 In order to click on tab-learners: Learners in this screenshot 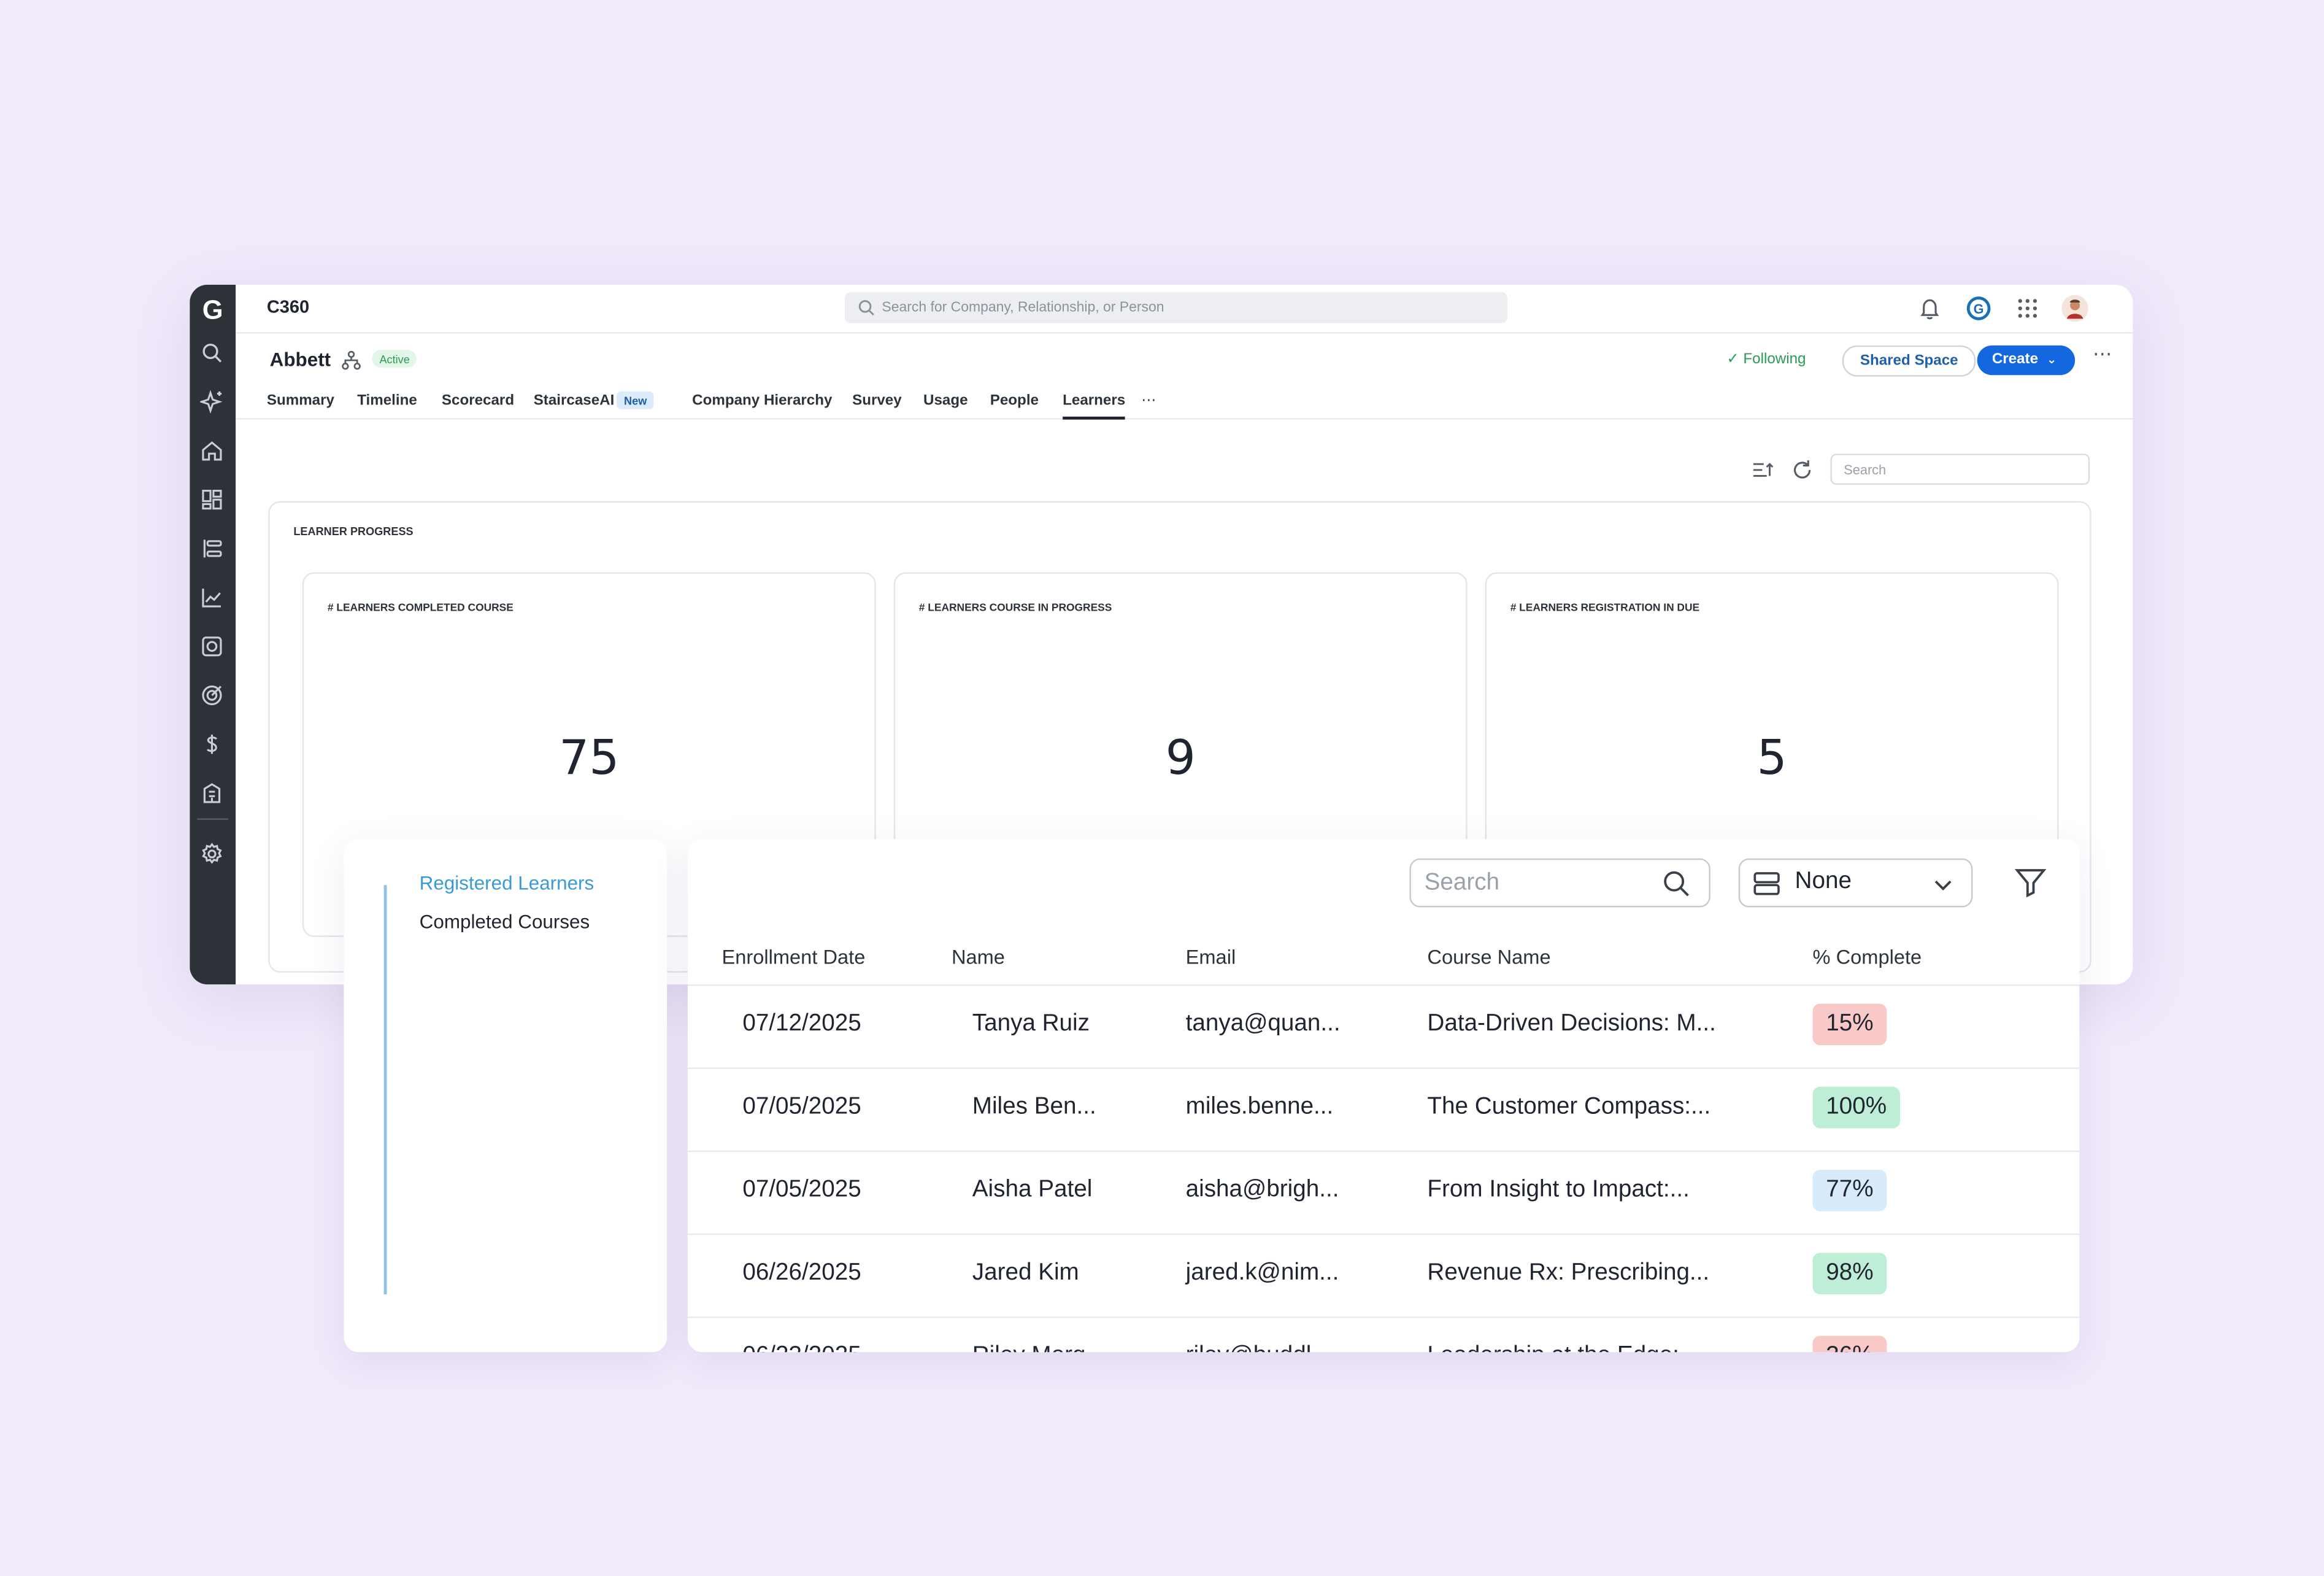, I will do `click(1094, 406)`.